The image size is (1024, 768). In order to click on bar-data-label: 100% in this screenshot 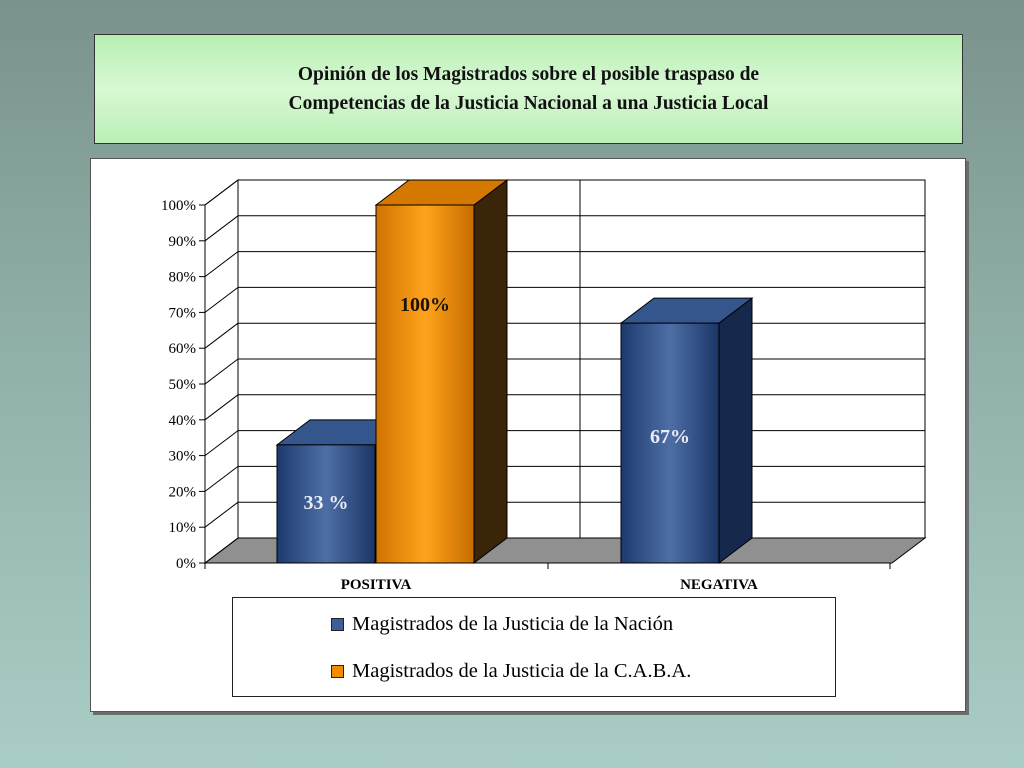, I will do `click(425, 305)`.